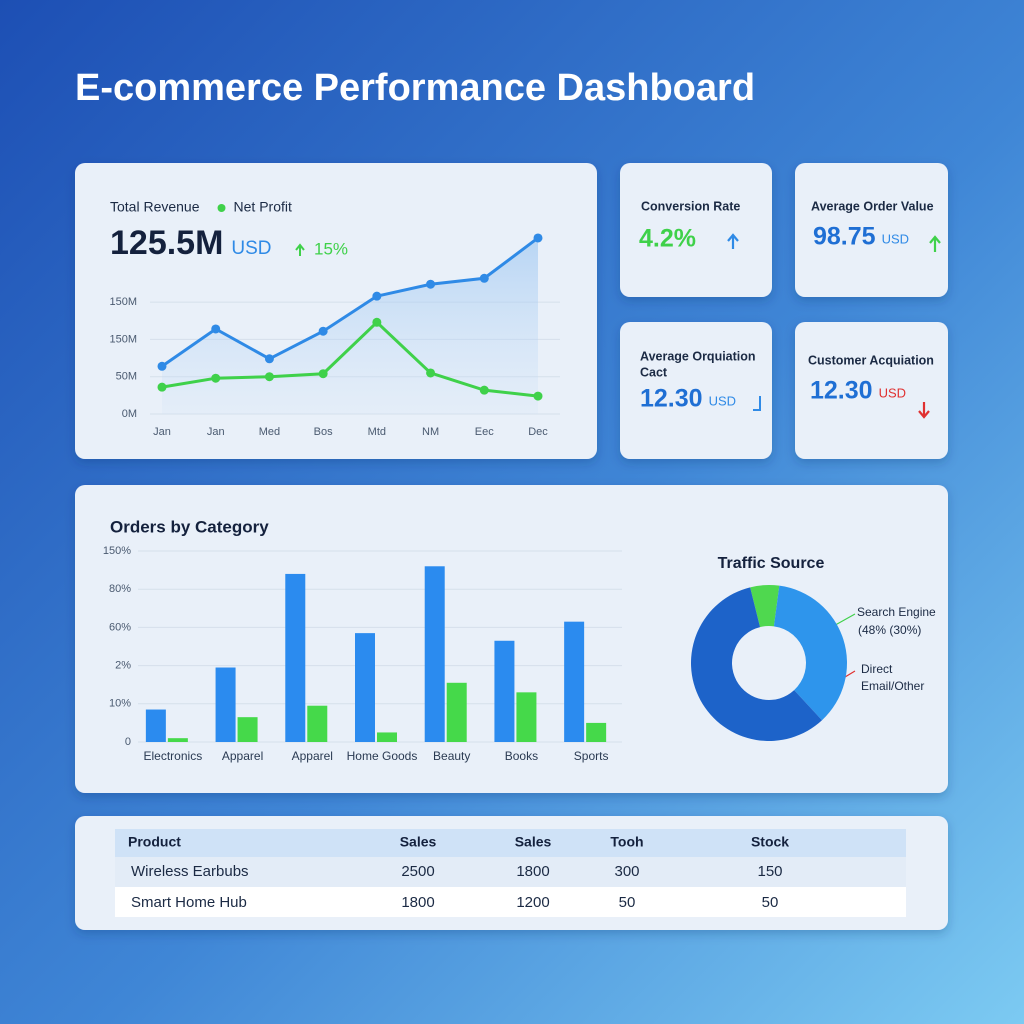 The height and width of the screenshot is (1024, 1024). I want to click on page-title: E-commerce Performance Dashboard, so click(415, 88).